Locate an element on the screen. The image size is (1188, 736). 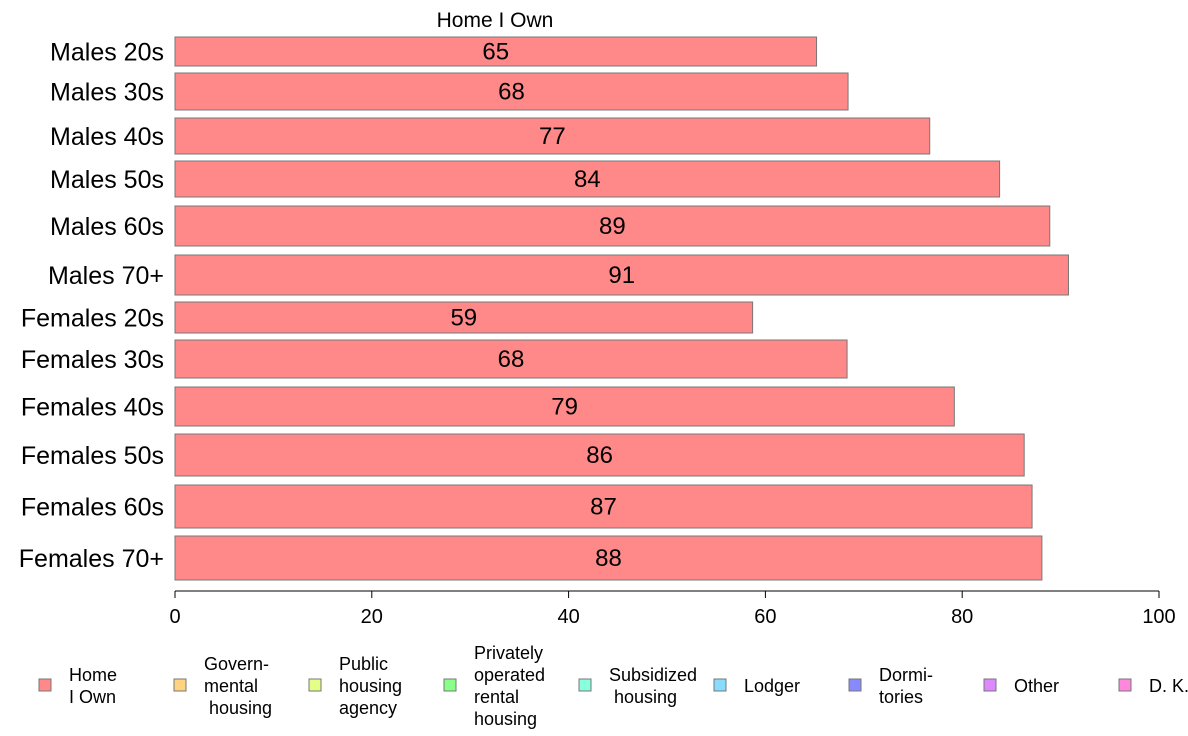
bar-females-20s is located at coordinates (464, 317).